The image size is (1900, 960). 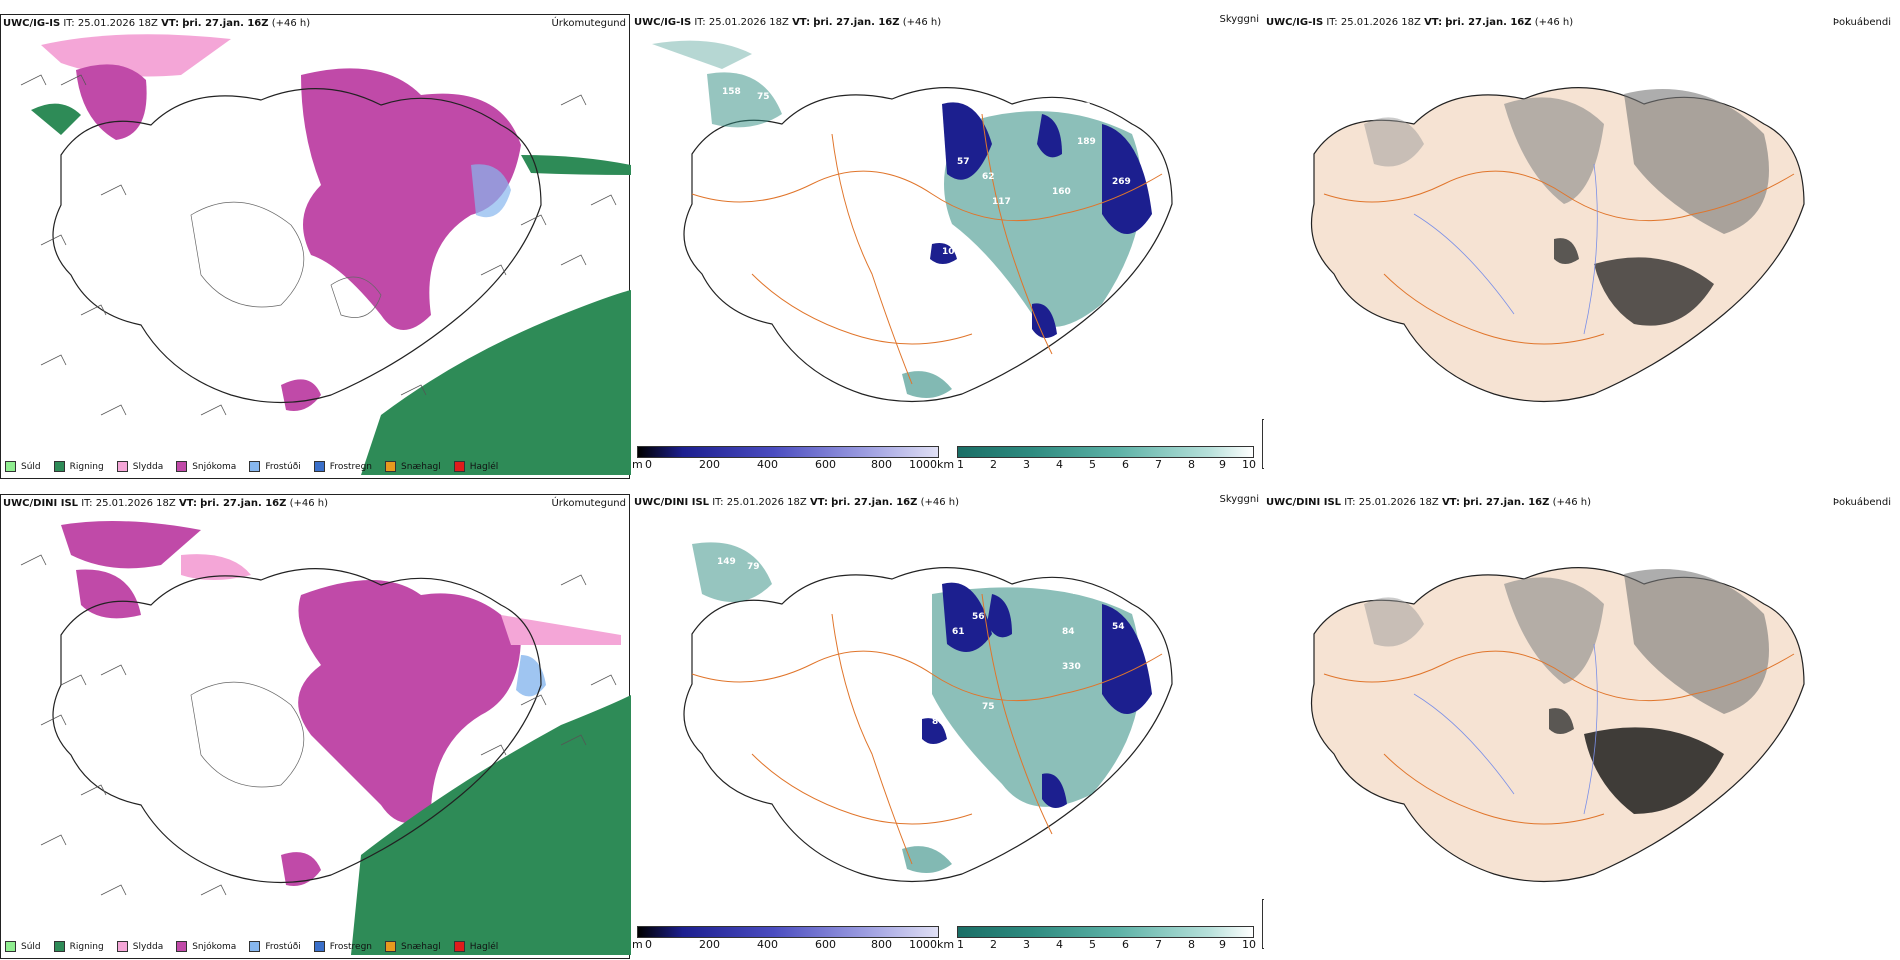 I want to click on model-name: UWC/IG-IS, so click(x=32, y=23).